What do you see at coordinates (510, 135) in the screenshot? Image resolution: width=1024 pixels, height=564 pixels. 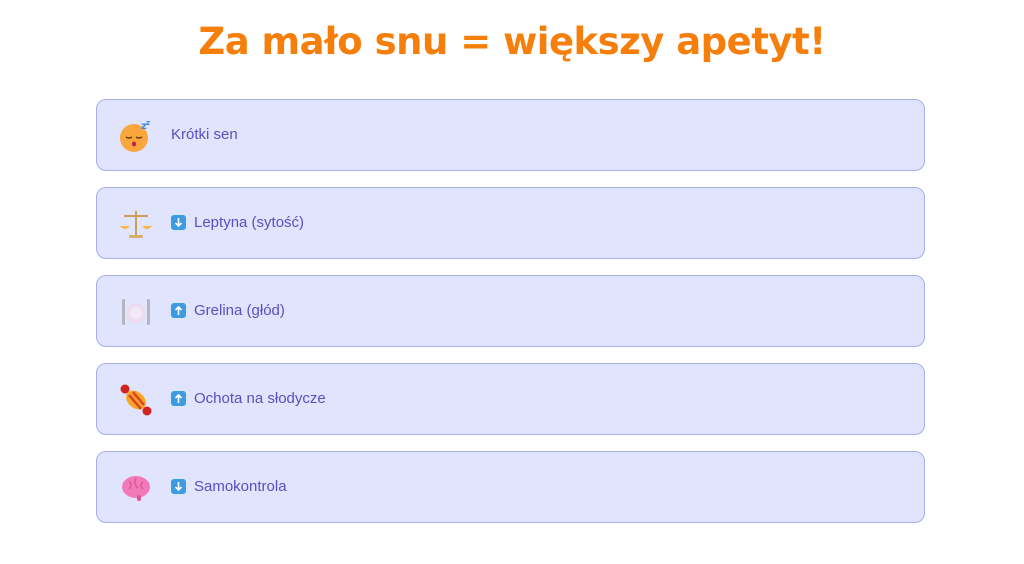 I see `list-item: z z Krótki sen` at bounding box center [510, 135].